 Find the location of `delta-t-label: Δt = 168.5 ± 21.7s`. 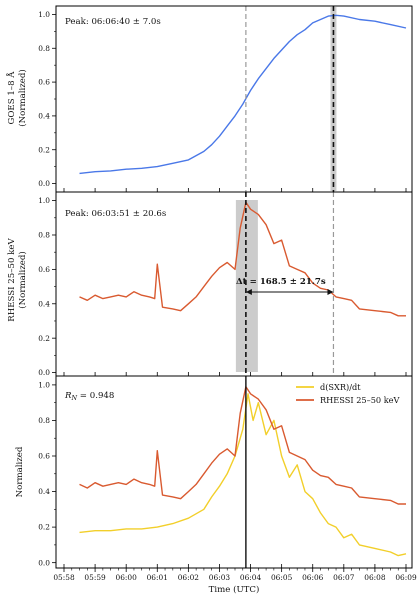

delta-t-label: Δt = 168.5 ± 21.7s is located at coordinates (281, 282).